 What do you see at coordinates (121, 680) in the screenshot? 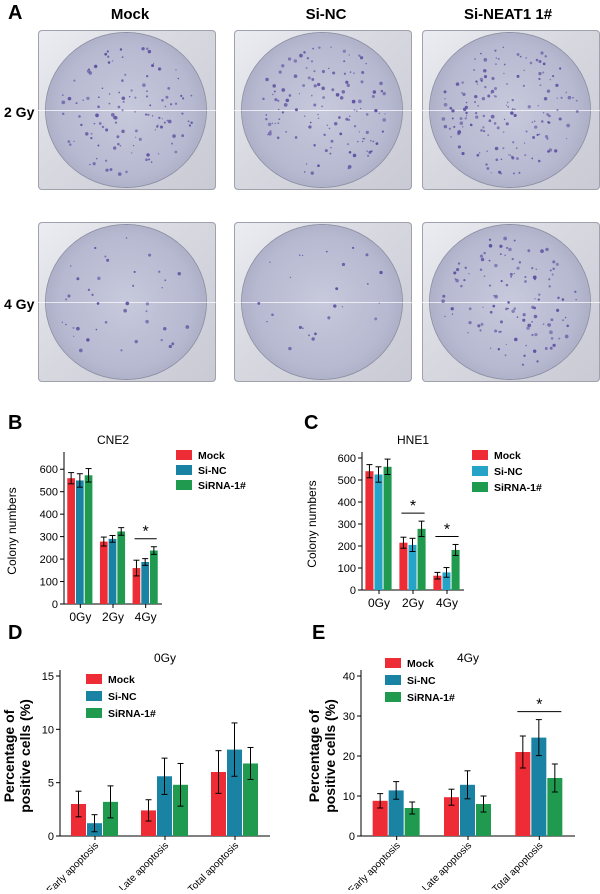
I see `legend-label: Mock` at bounding box center [121, 680].